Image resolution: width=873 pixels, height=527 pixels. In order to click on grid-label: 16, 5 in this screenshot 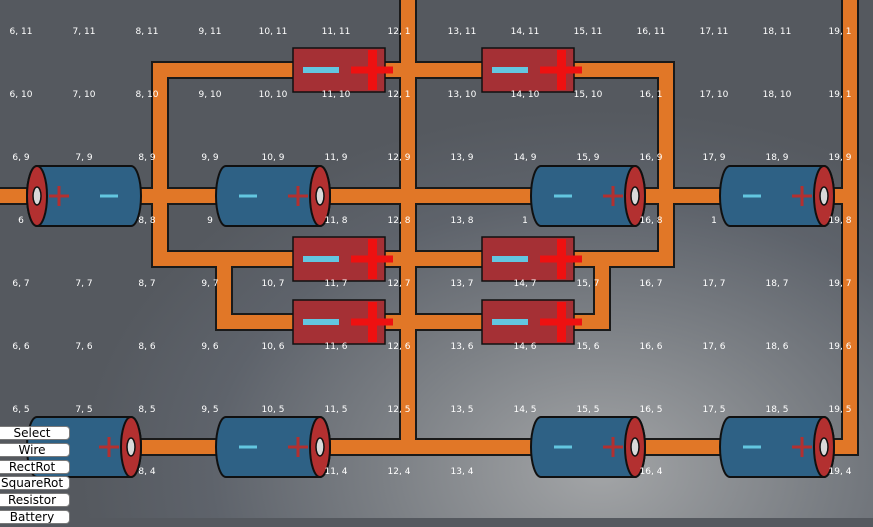, I will do `click(651, 410)`.